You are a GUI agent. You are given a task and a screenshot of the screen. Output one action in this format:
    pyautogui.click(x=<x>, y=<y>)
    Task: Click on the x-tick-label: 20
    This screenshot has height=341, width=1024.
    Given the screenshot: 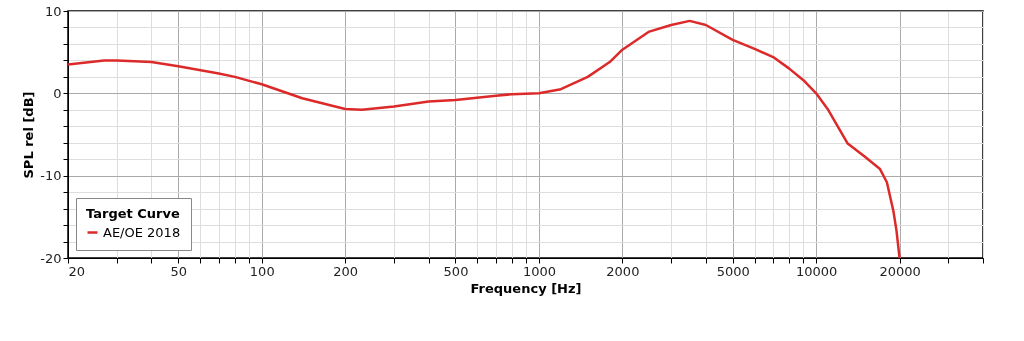 What is the action you would take?
    pyautogui.click(x=77, y=271)
    